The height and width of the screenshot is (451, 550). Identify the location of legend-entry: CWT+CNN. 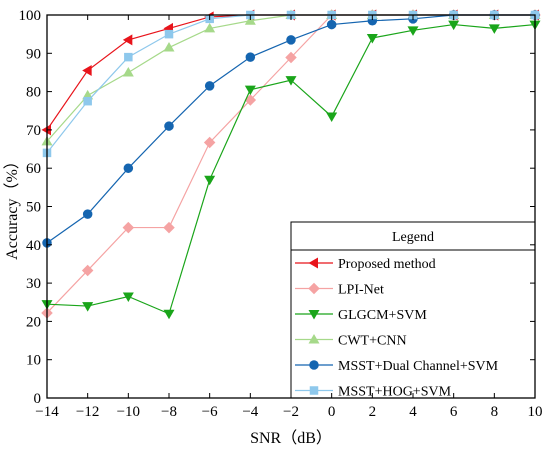
(351, 341).